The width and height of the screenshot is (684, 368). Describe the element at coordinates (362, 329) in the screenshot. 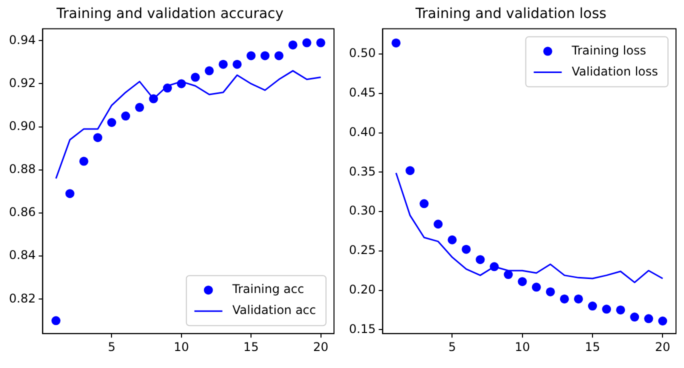

I see `y-tick-label: 0.15` at that location.